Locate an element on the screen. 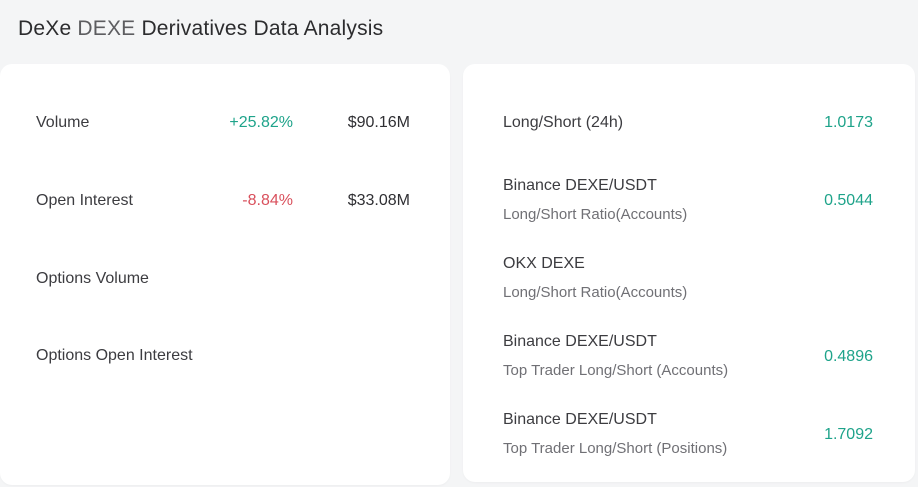 Image resolution: width=918 pixels, height=487 pixels. stat-change-percent: +25.82% is located at coordinates (261, 122).